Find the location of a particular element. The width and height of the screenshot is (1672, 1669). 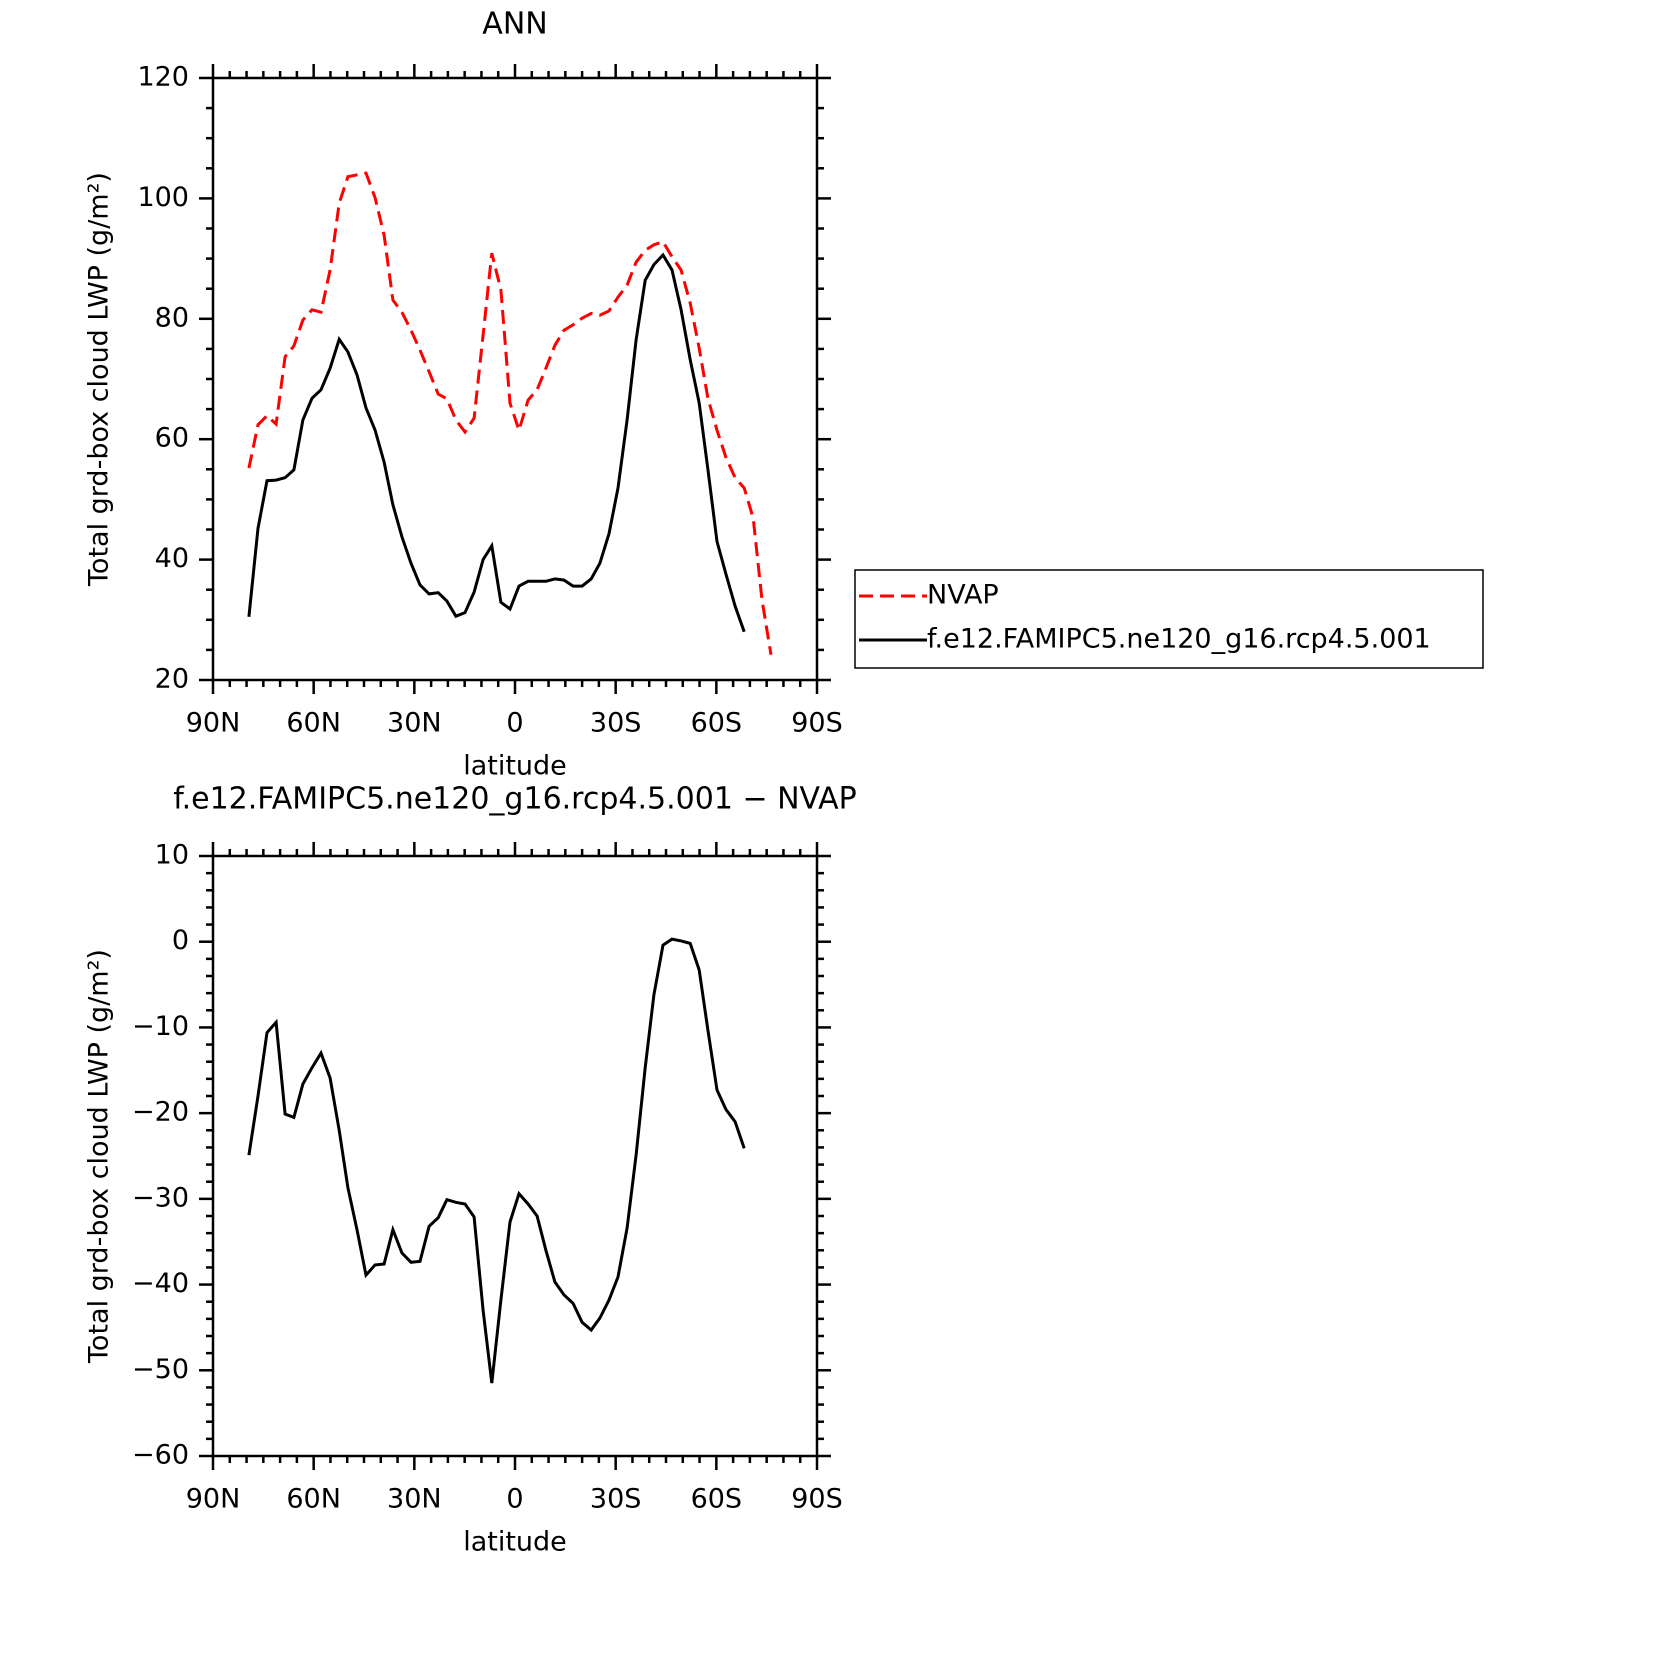

y-tick-label: 100 is located at coordinates (163, 197).